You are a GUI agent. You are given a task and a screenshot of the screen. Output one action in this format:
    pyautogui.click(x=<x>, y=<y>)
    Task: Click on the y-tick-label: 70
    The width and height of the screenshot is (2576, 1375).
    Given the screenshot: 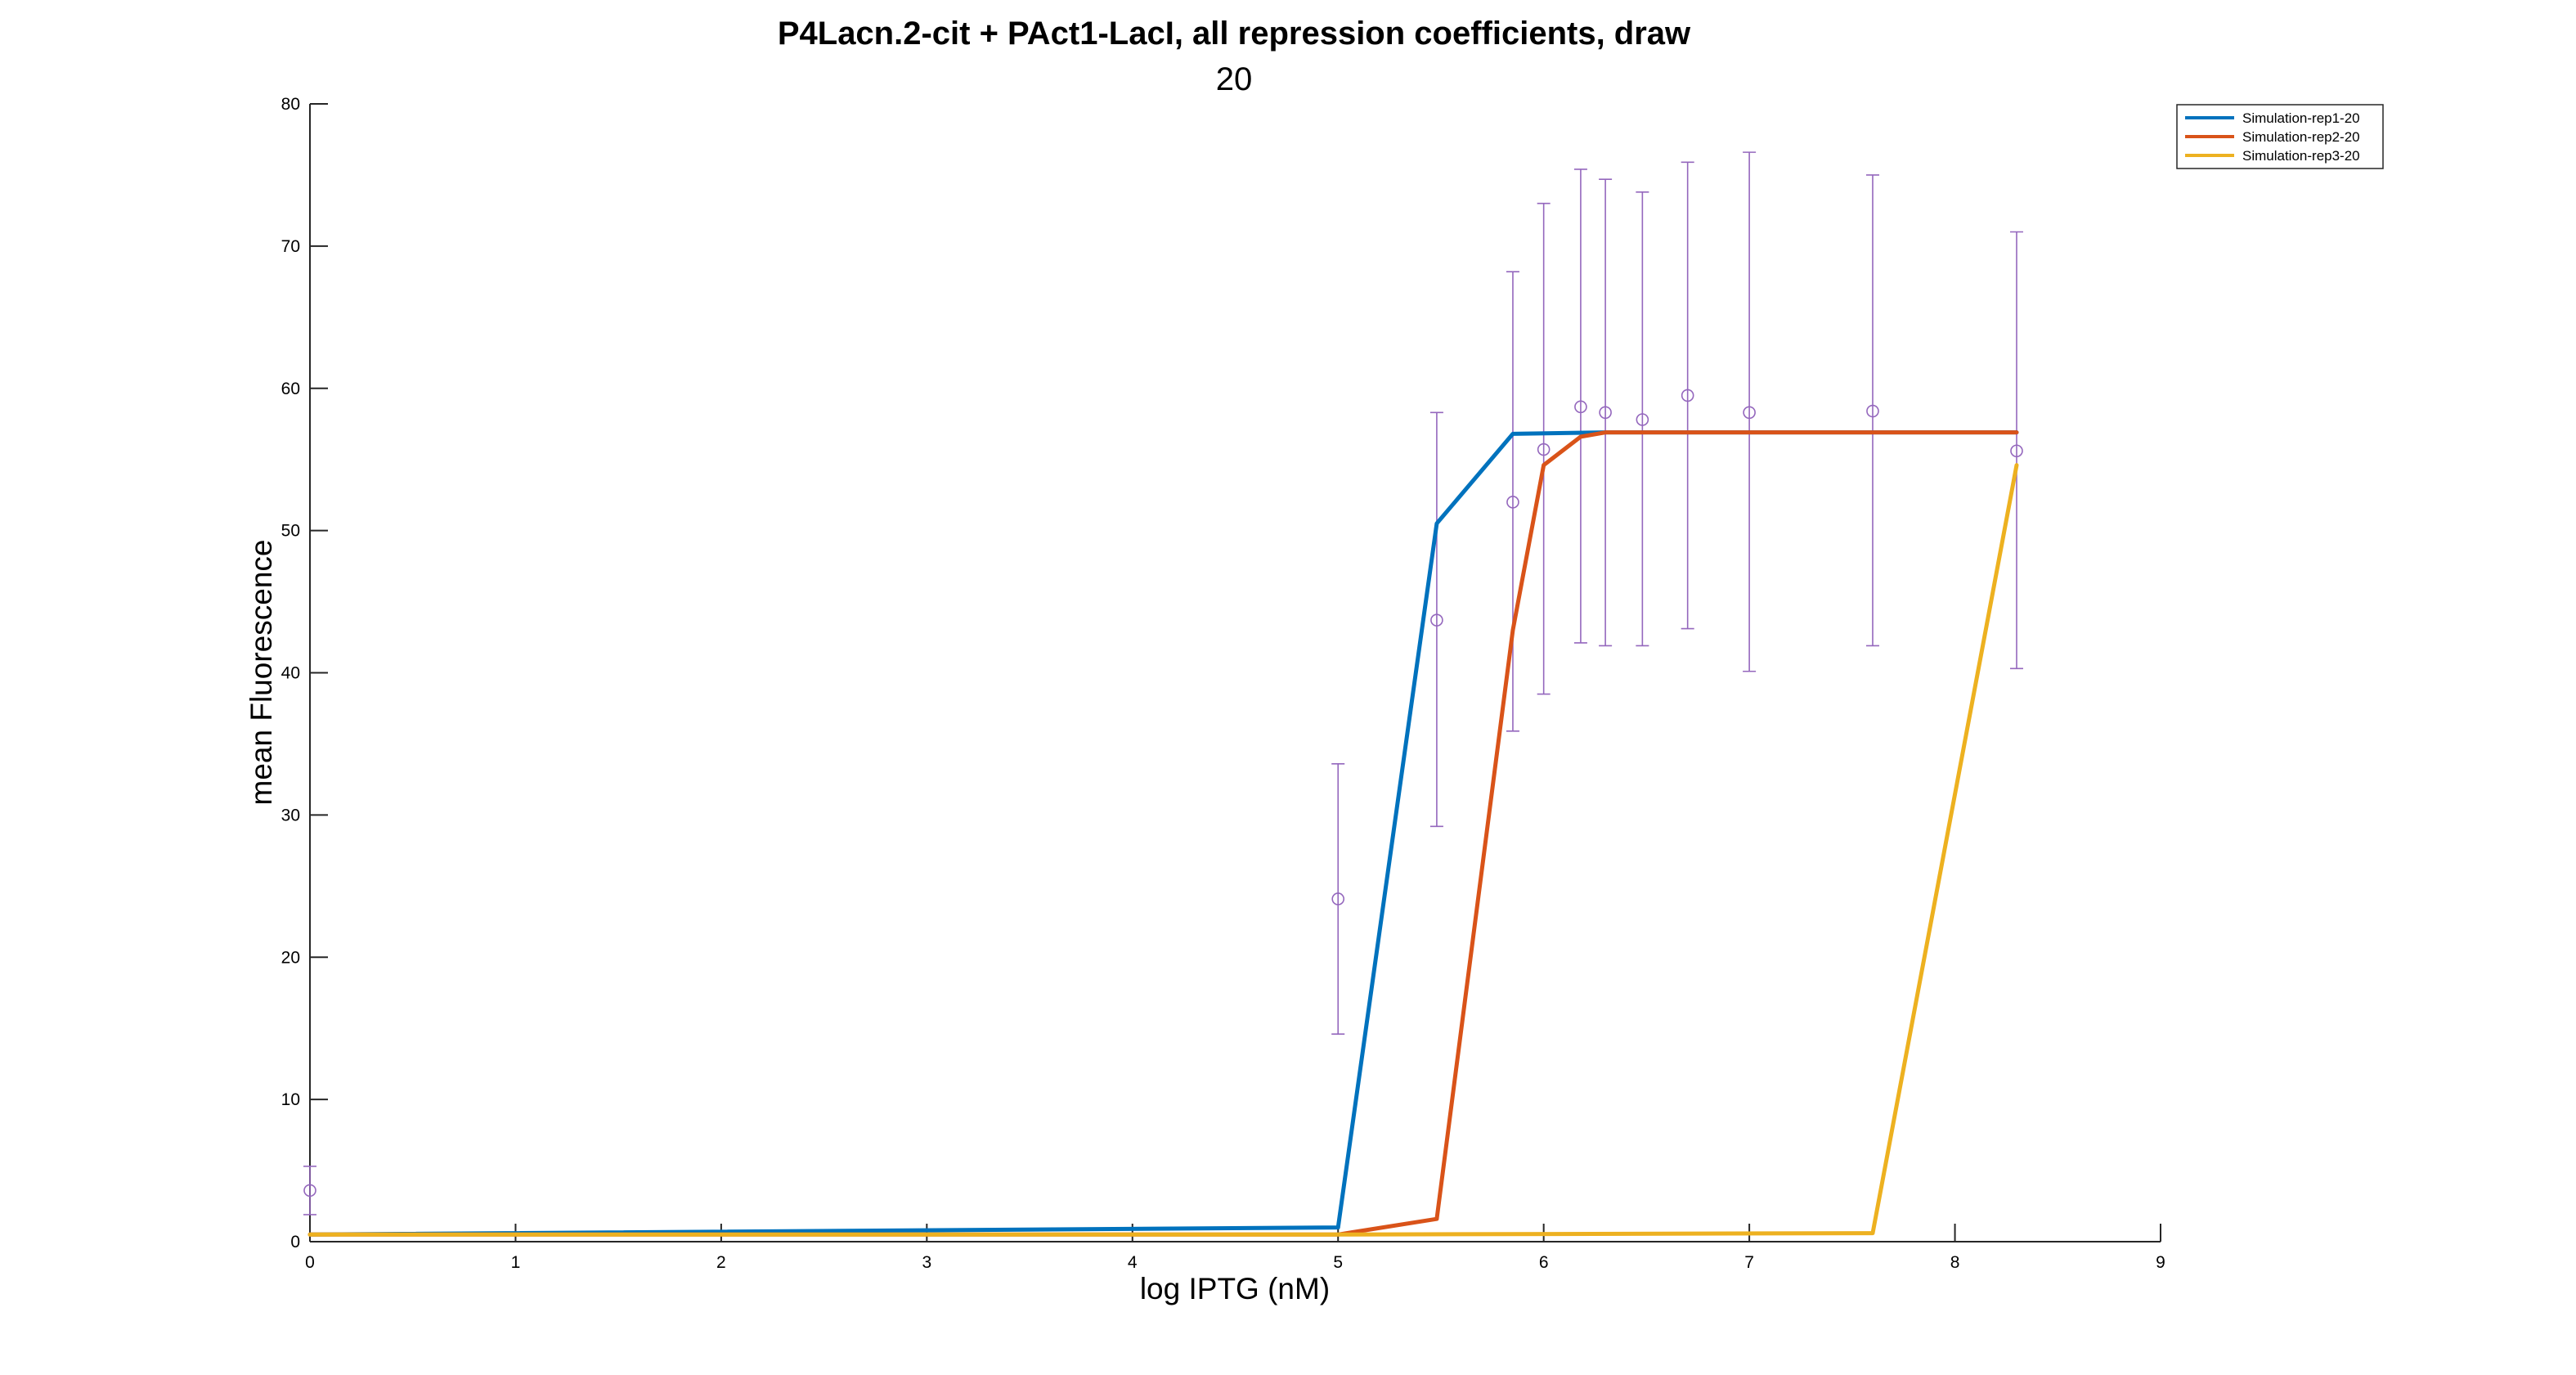 What is the action you would take?
    pyautogui.click(x=290, y=247)
    